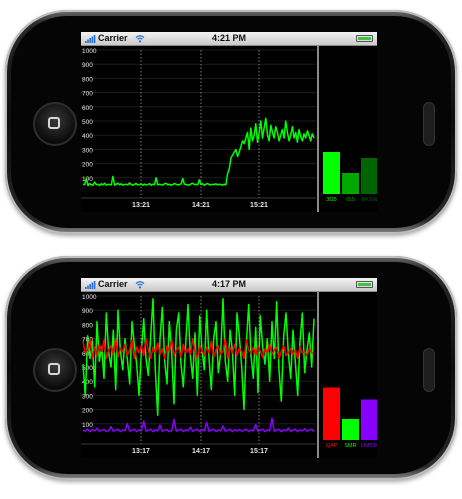  Describe the element at coordinates (201, 205) in the screenshot. I see `x-tick-label: 14:21` at that location.